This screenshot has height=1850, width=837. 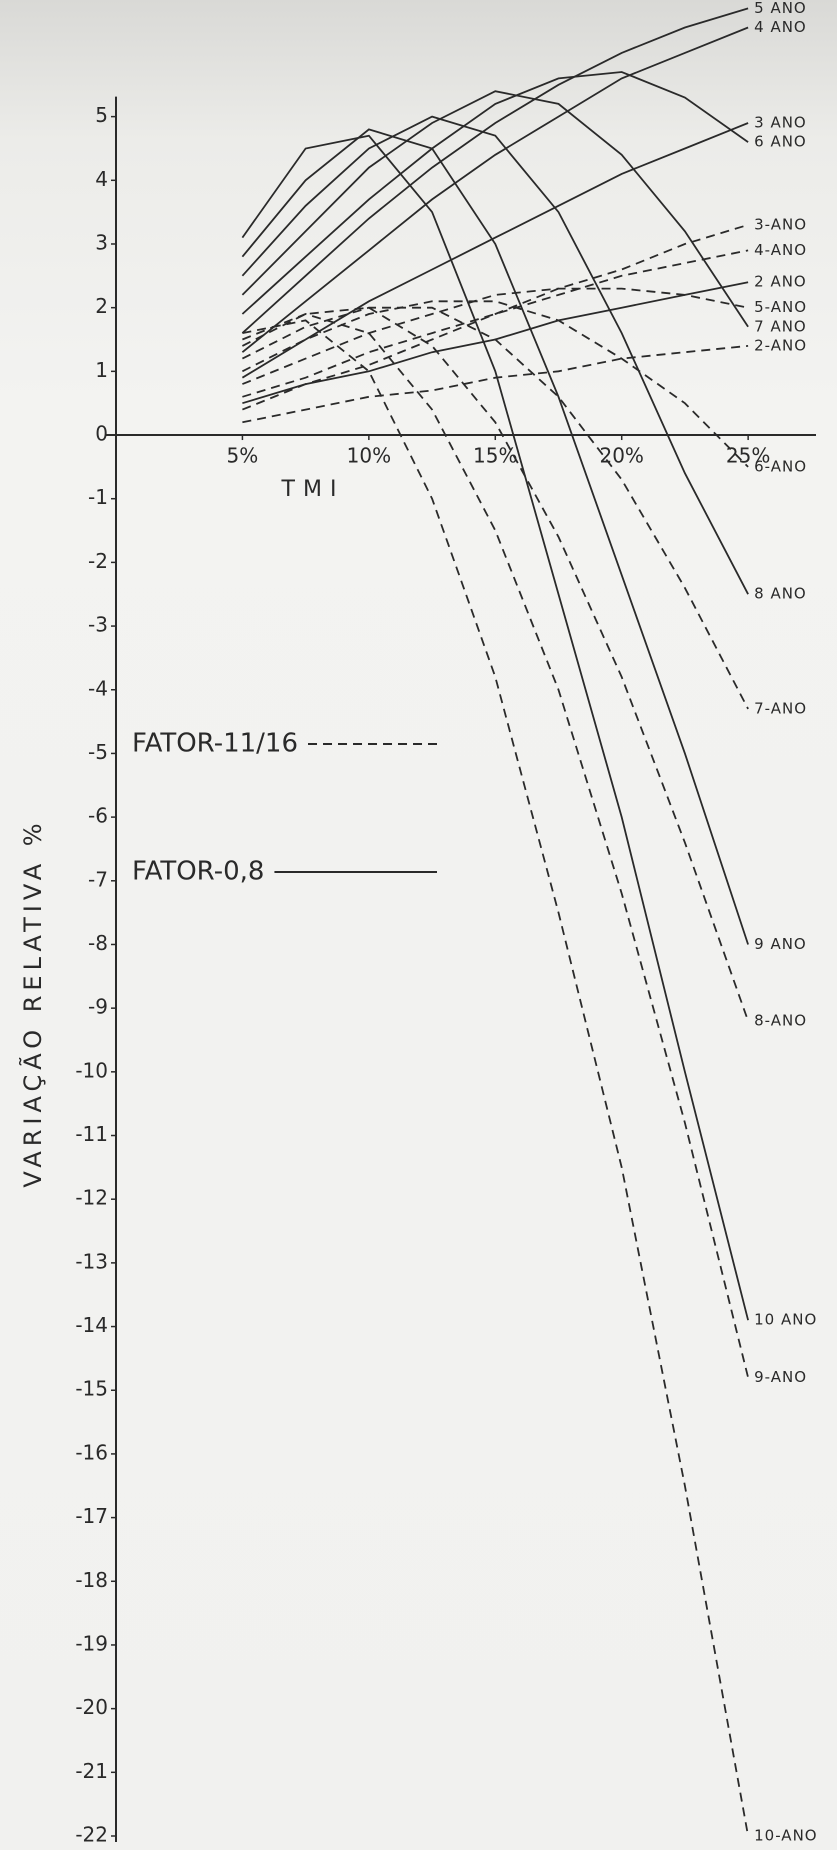 What do you see at coordinates (780, 250) in the screenshot?
I see `series-label: 4-ANO` at bounding box center [780, 250].